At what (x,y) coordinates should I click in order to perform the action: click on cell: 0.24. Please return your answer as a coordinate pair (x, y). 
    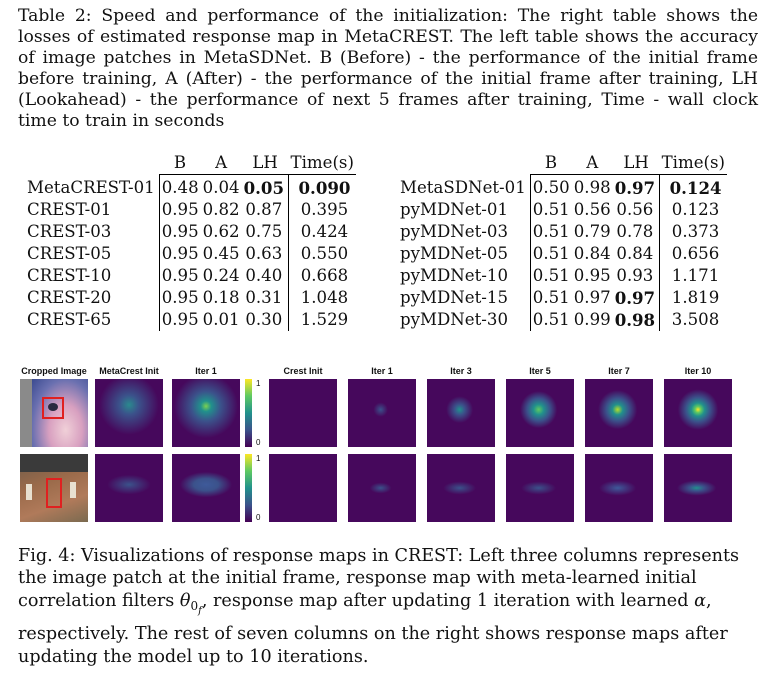
    Looking at the image, I should click on (221, 275).